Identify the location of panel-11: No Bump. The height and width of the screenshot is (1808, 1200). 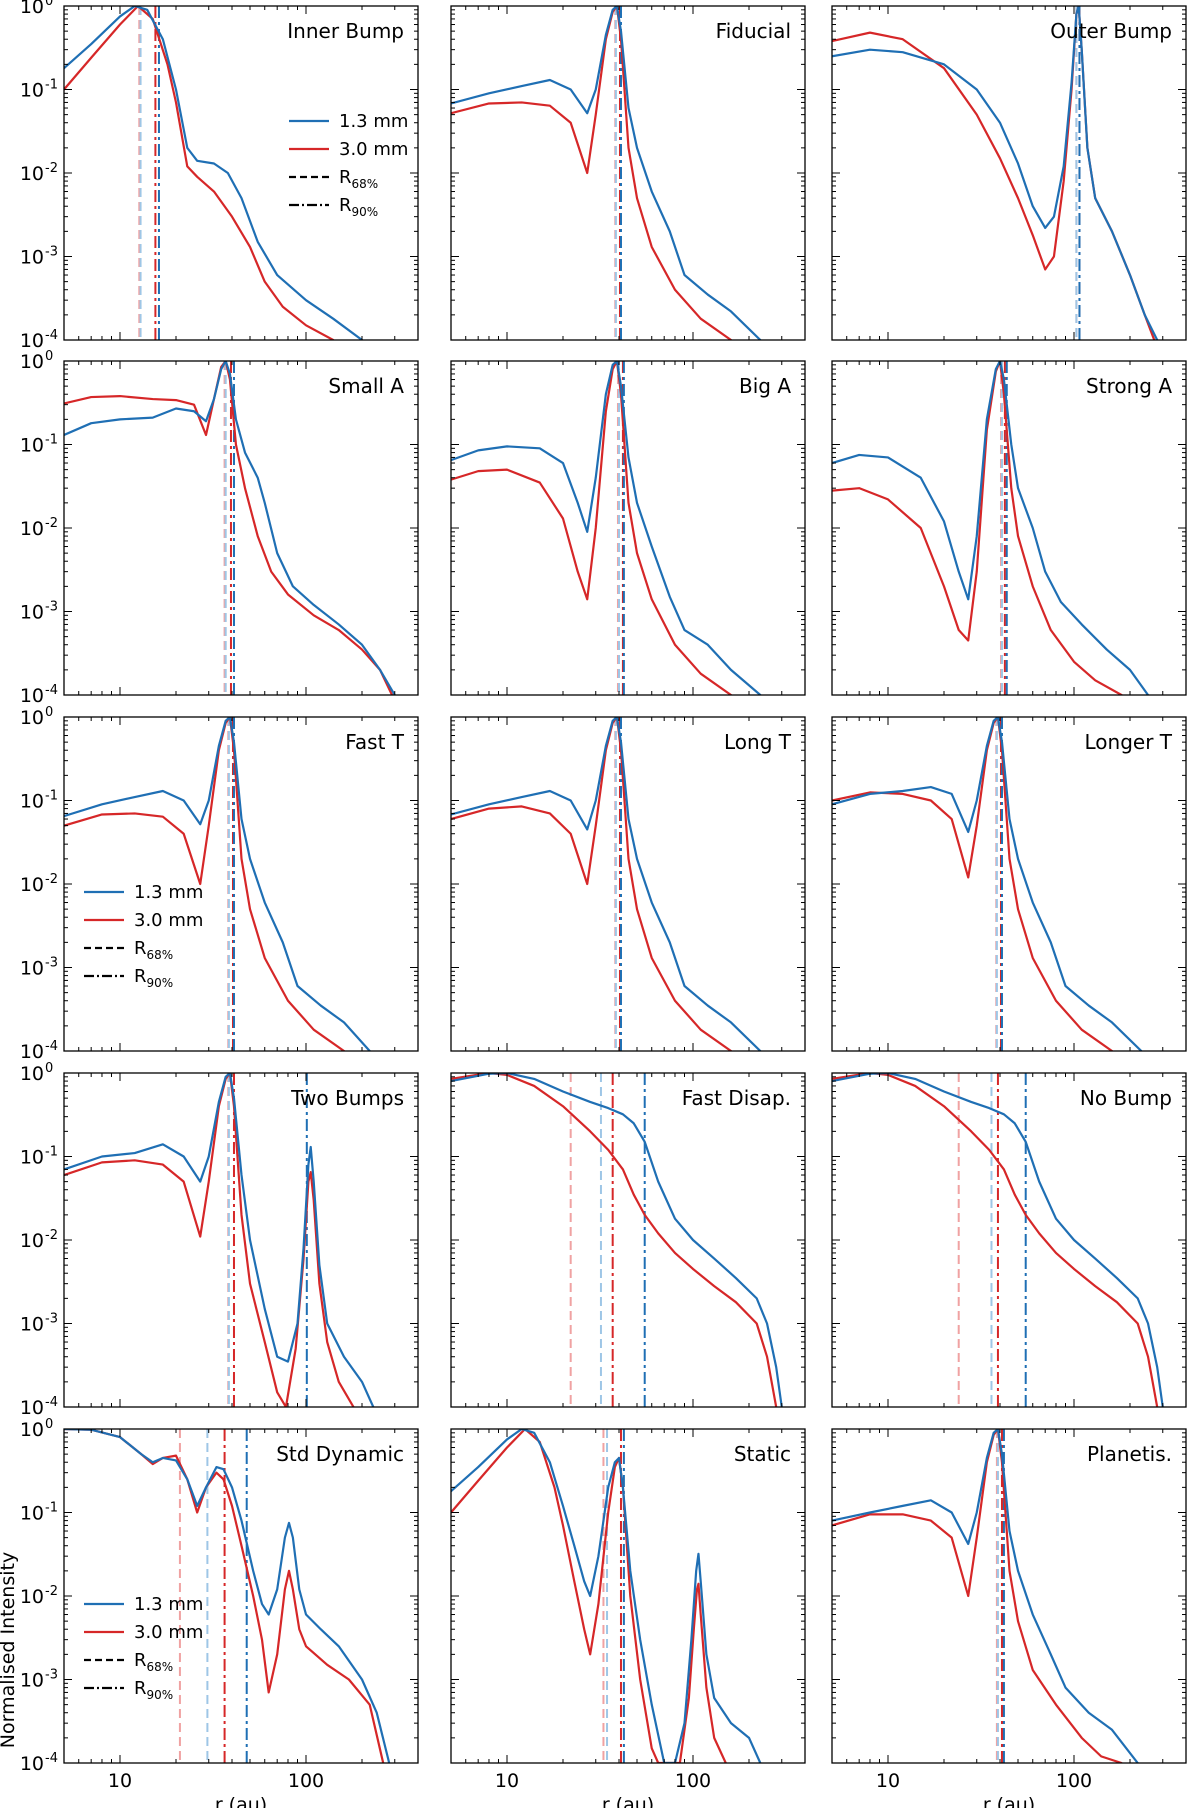
(1009, 1240).